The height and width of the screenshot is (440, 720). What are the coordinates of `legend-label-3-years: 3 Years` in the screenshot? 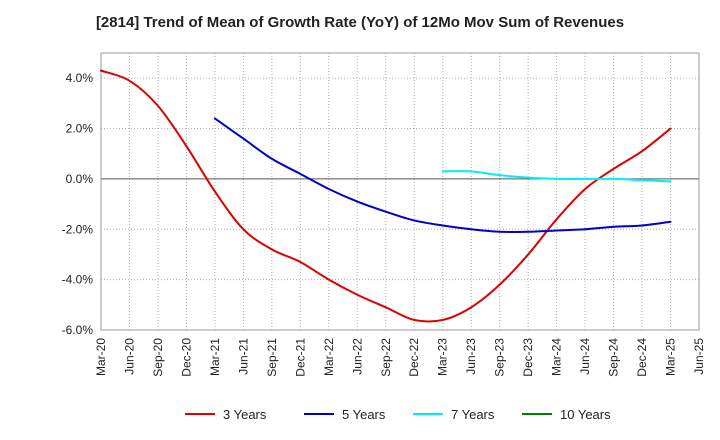 It's located at (245, 414).